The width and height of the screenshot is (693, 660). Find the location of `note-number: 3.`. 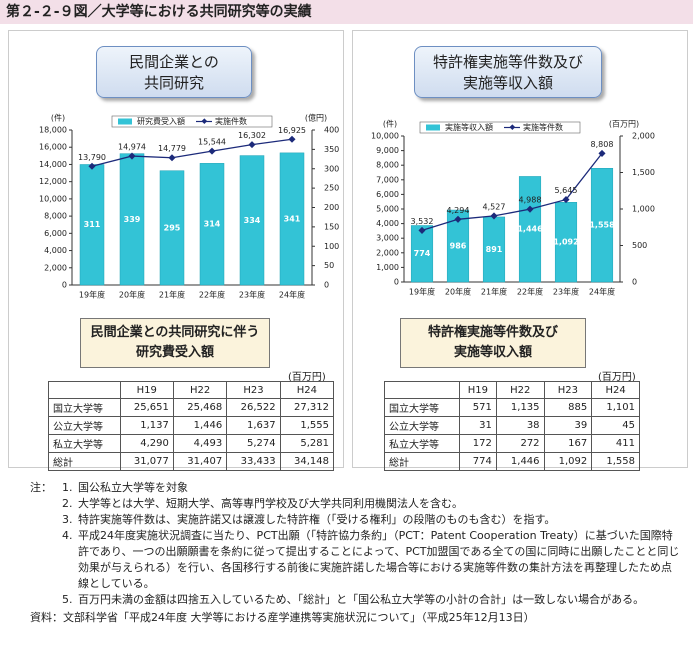

note-number: 3. is located at coordinates (67, 519).